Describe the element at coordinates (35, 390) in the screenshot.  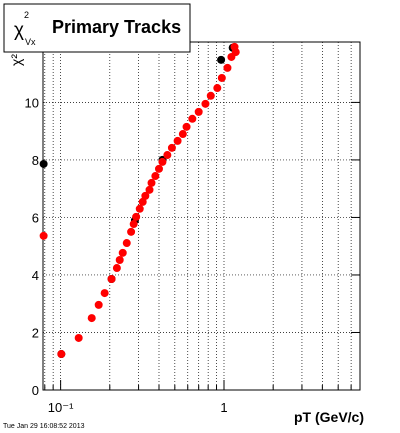
I see `y-tick-label: 0` at that location.